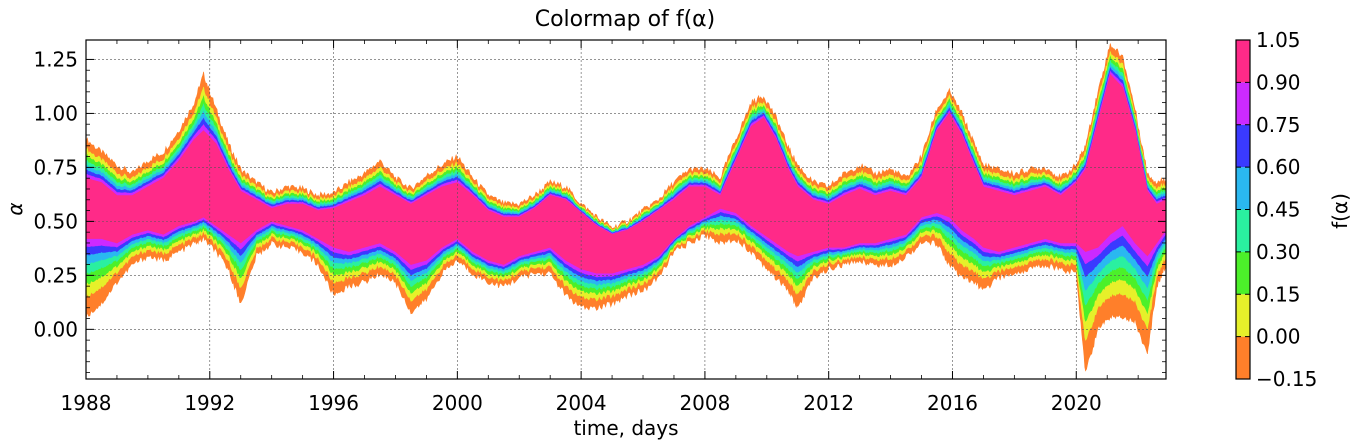 The image size is (1357, 443). Describe the element at coordinates (1278, 337) in the screenshot. I see `colorbar-tick-label: 0.00` at that location.